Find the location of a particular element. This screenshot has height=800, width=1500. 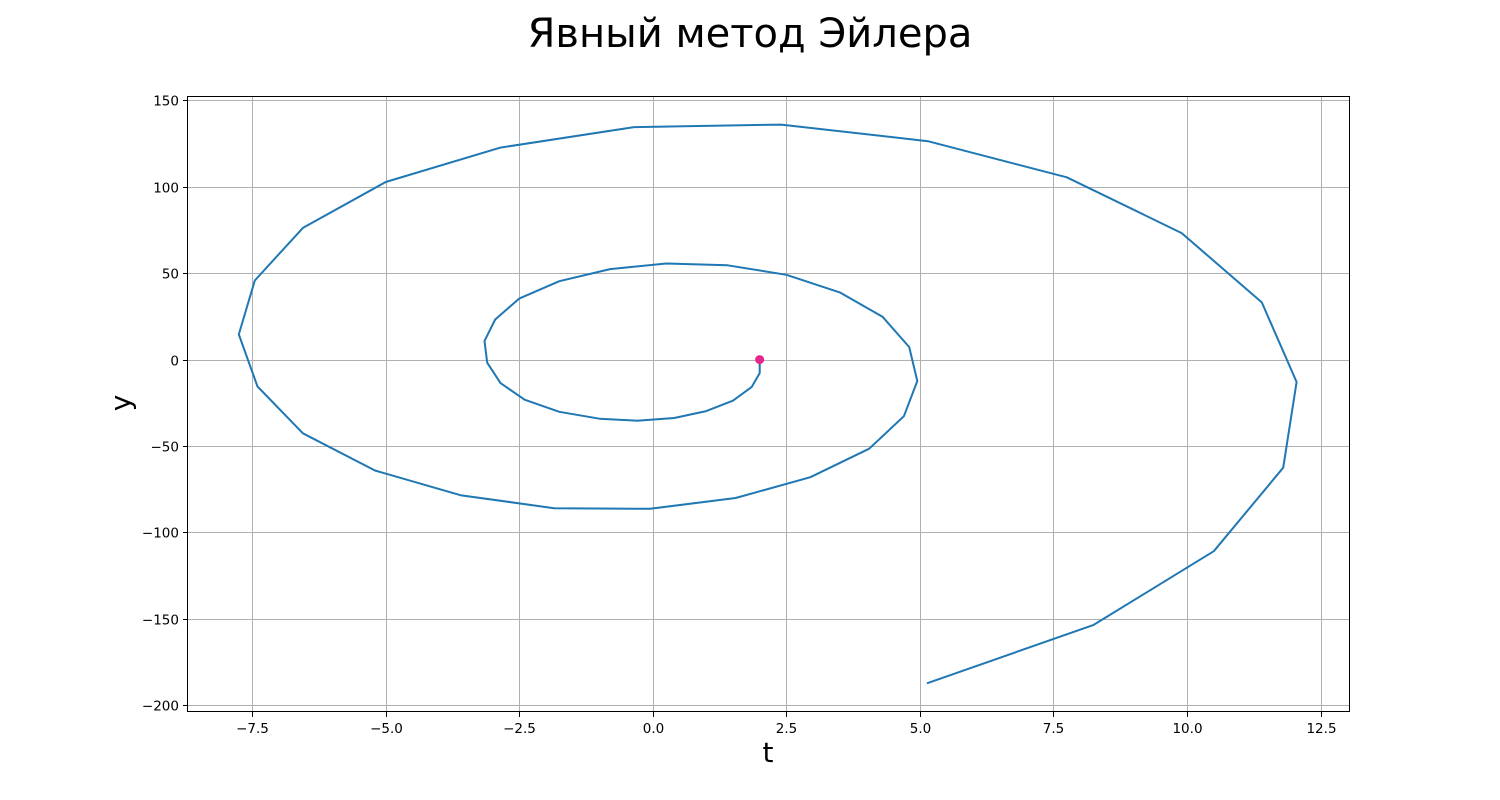

x-tick-label: 0.0 is located at coordinates (653, 729).